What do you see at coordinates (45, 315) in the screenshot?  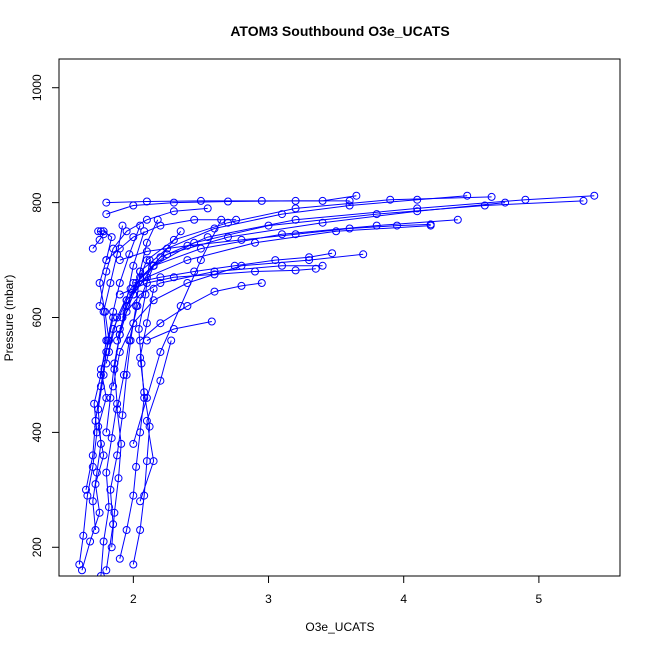 I see `y-axis: 200 400 600 800 1000` at bounding box center [45, 315].